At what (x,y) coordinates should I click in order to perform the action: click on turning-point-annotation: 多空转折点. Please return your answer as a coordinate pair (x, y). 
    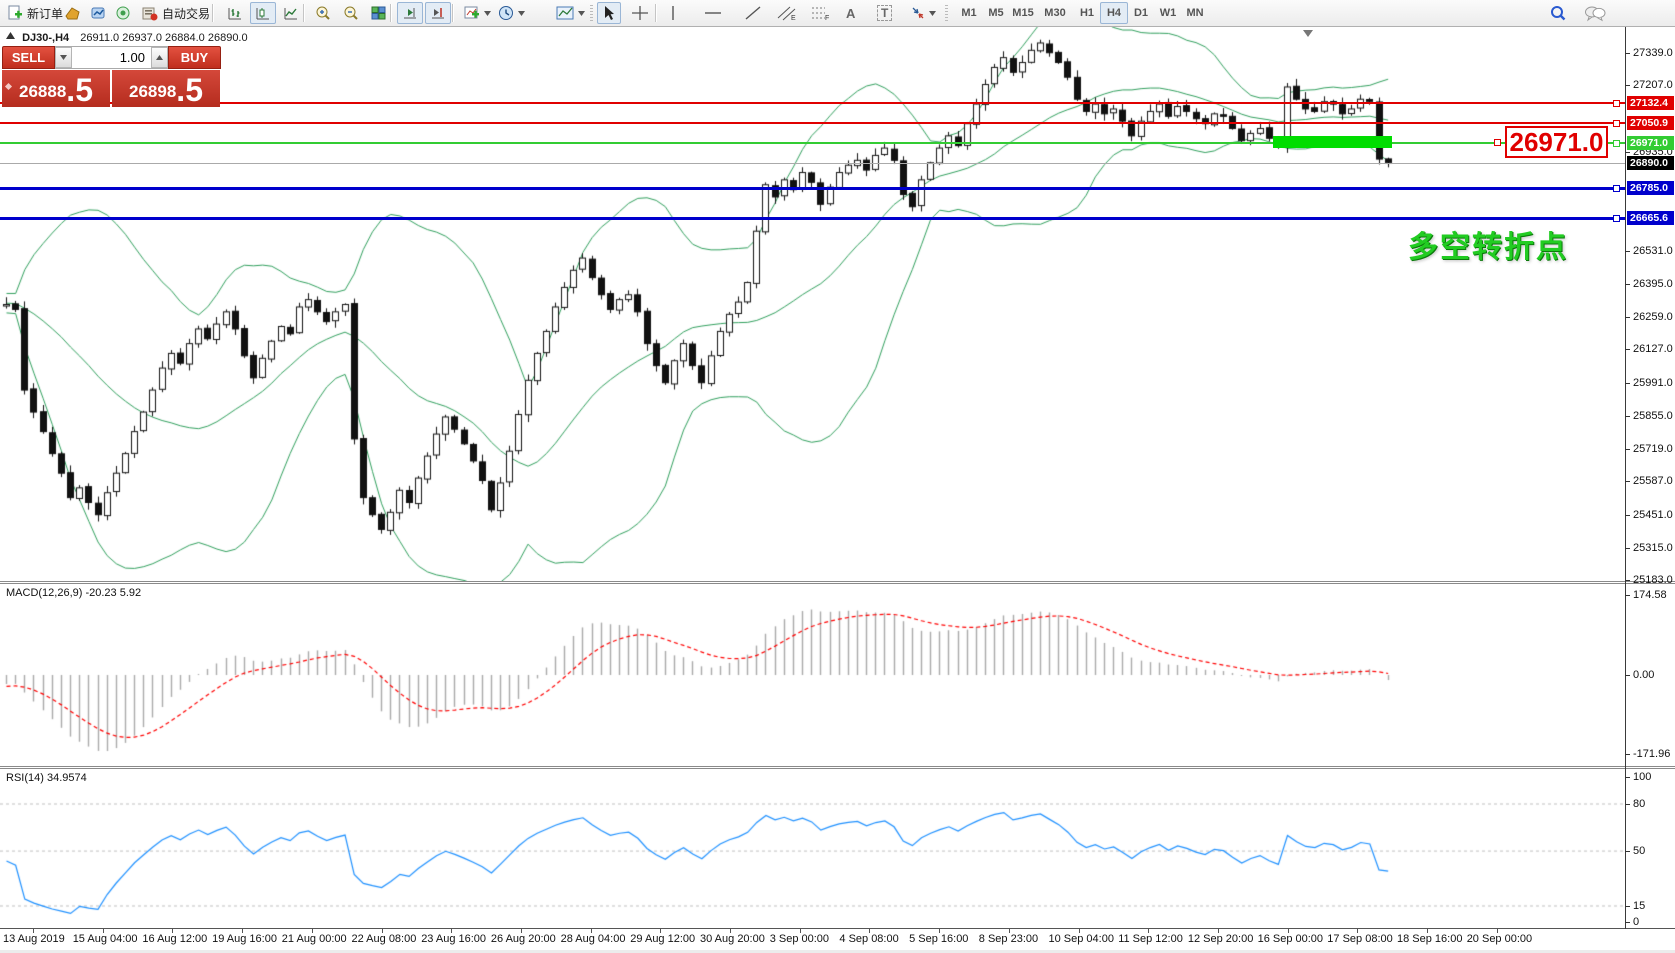
    Looking at the image, I should click on (1488, 247).